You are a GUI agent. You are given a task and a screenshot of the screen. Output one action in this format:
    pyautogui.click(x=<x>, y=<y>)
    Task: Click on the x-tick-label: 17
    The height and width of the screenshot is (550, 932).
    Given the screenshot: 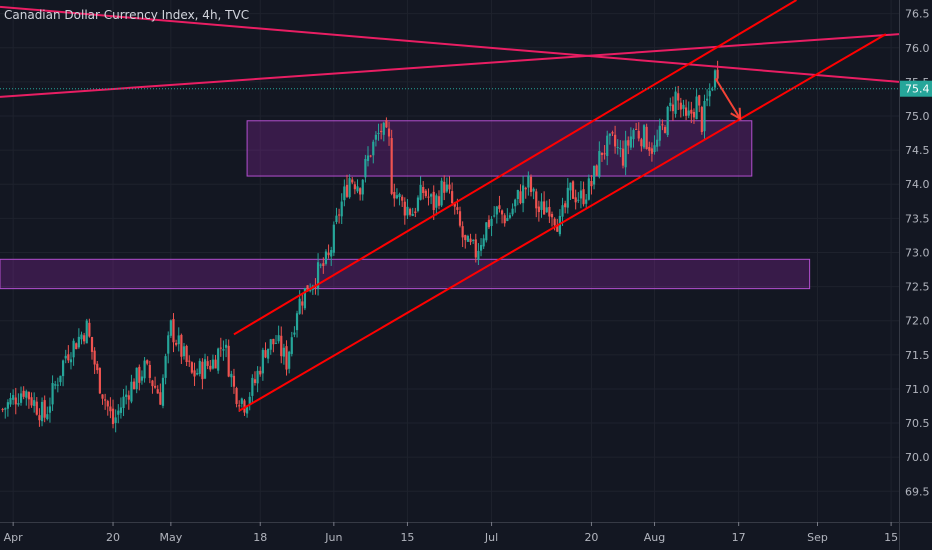 What is the action you would take?
    pyautogui.click(x=739, y=537)
    